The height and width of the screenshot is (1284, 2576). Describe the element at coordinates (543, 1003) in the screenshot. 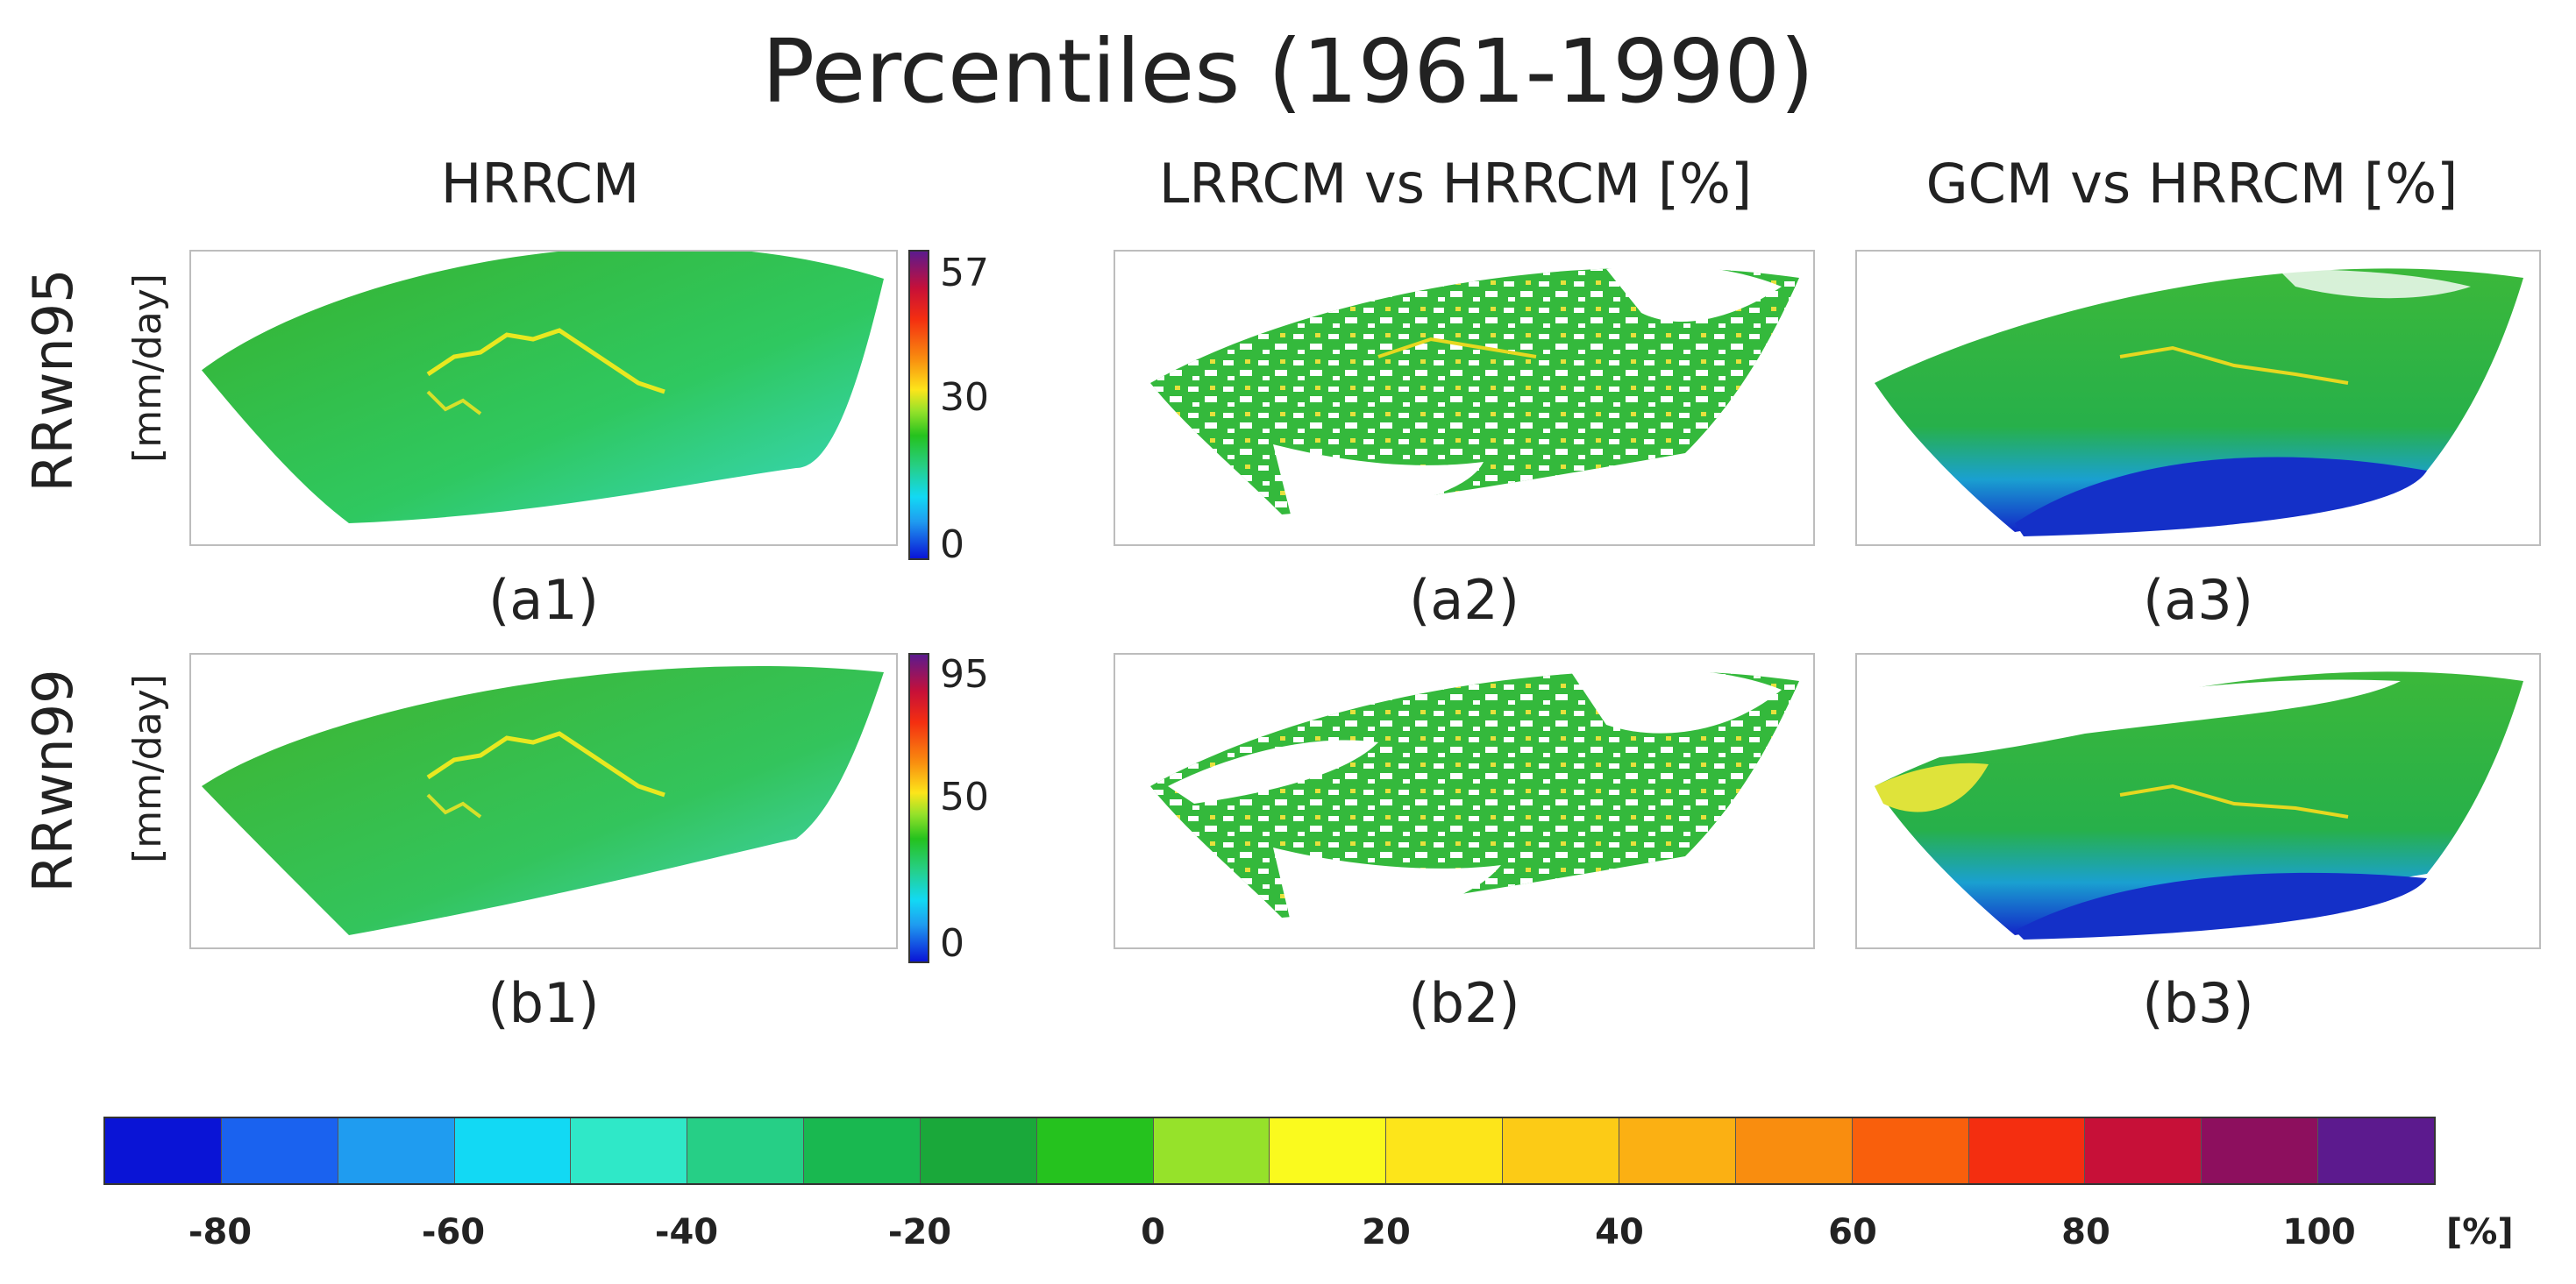

I see `panel-label-b1: (b1)` at that location.